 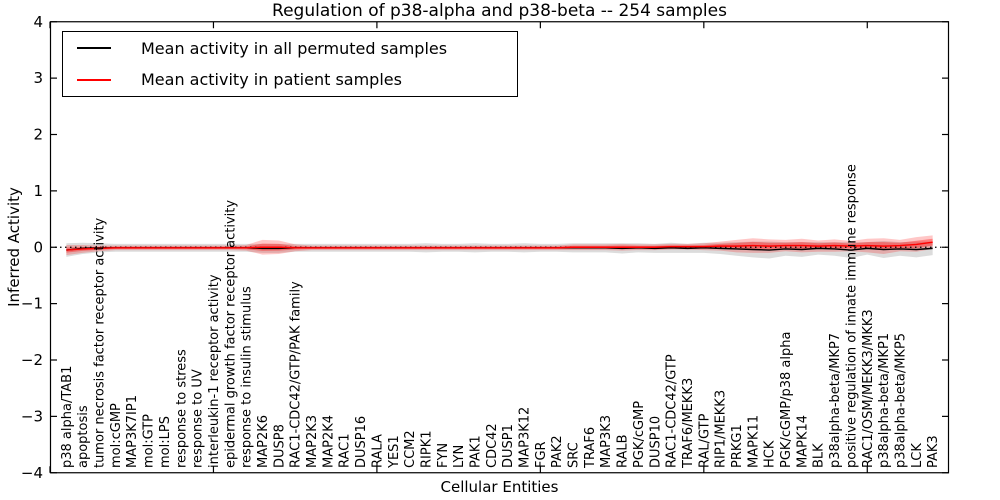 What do you see at coordinates (868, 388) in the screenshot?
I see `x-category-label: RAC1/OSM/MEKK3/MKK3` at bounding box center [868, 388].